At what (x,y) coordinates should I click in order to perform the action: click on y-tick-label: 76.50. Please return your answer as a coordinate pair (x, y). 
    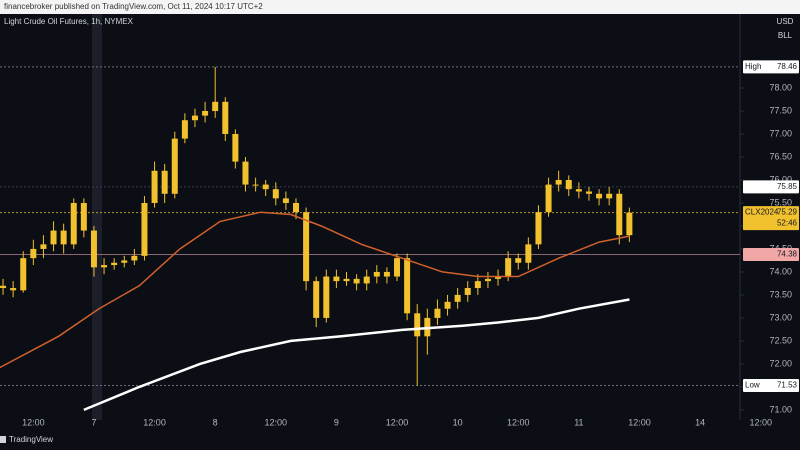
    Looking at the image, I should click on (780, 156).